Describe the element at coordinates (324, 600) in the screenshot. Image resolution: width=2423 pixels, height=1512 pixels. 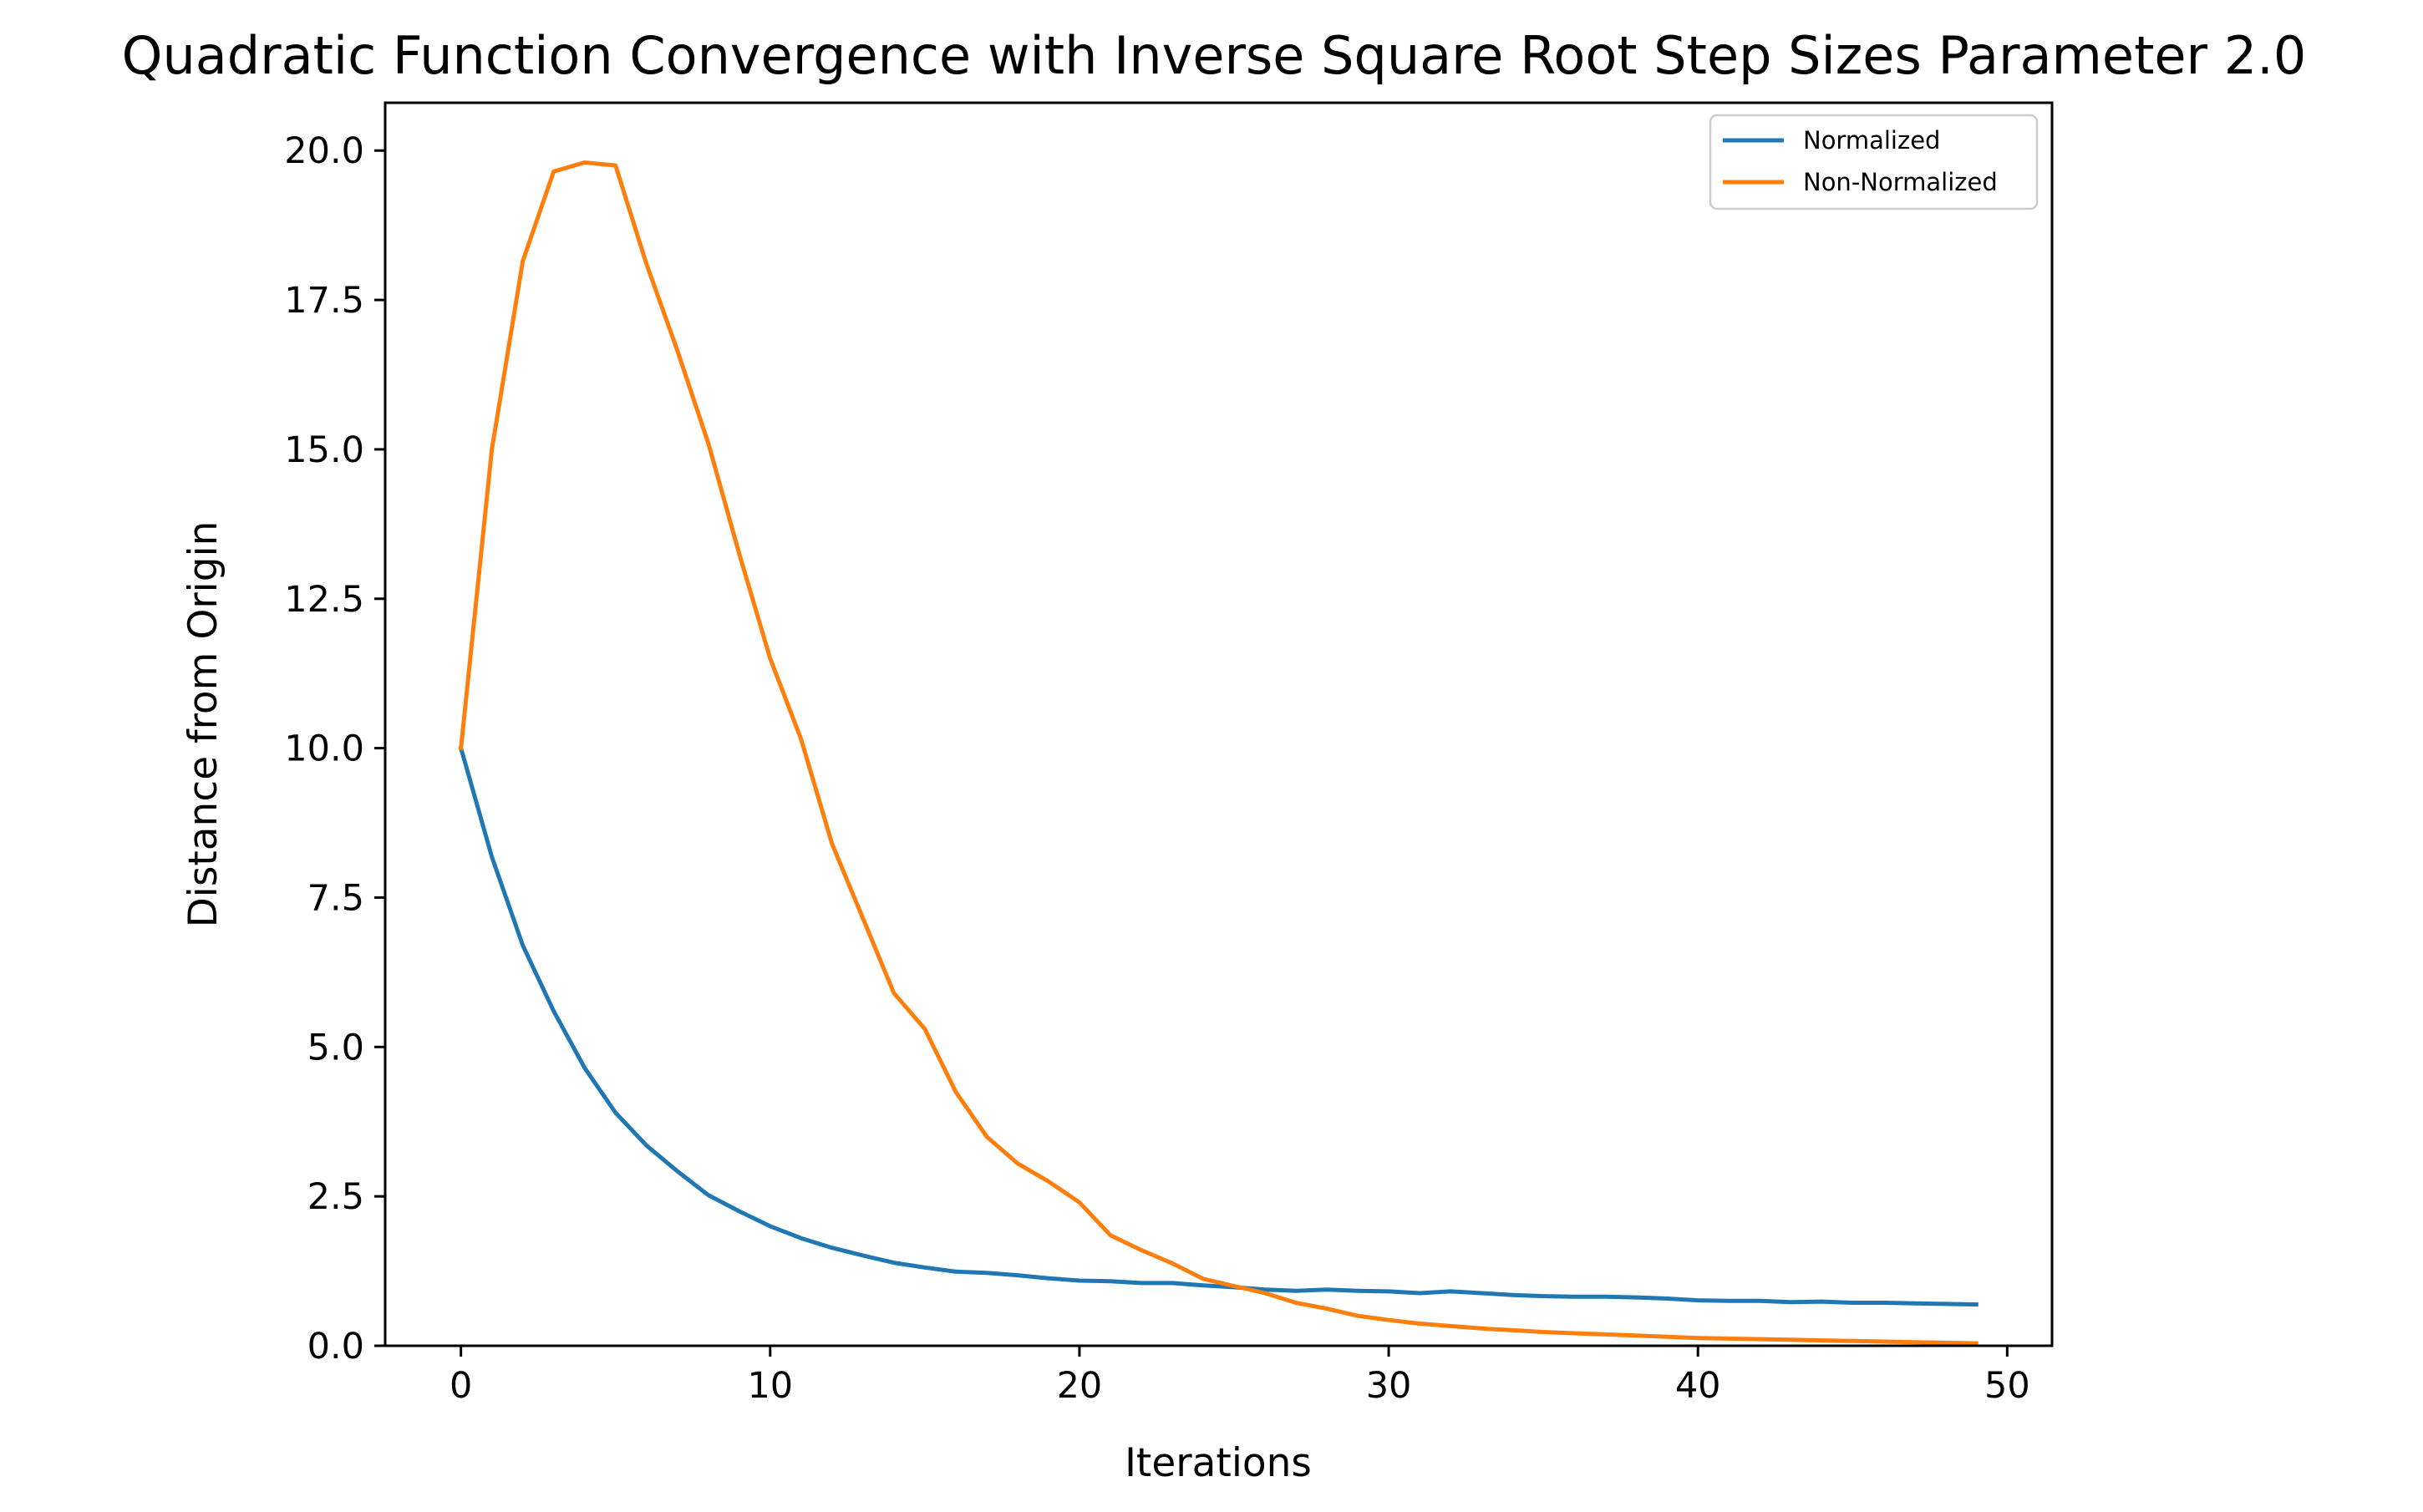
I see `y-tick-label: 12.5` at that location.